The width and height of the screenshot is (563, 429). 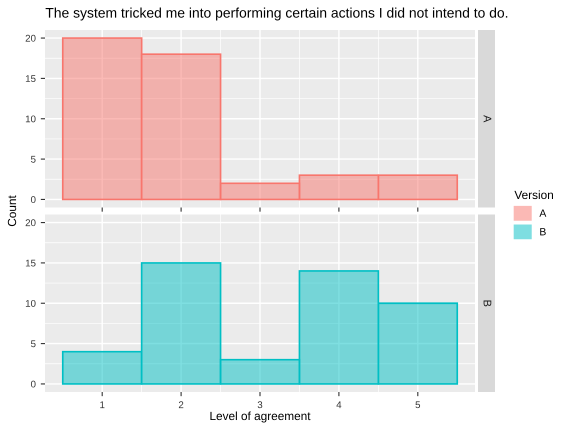 I want to click on x-tick-label: 2, so click(x=181, y=404).